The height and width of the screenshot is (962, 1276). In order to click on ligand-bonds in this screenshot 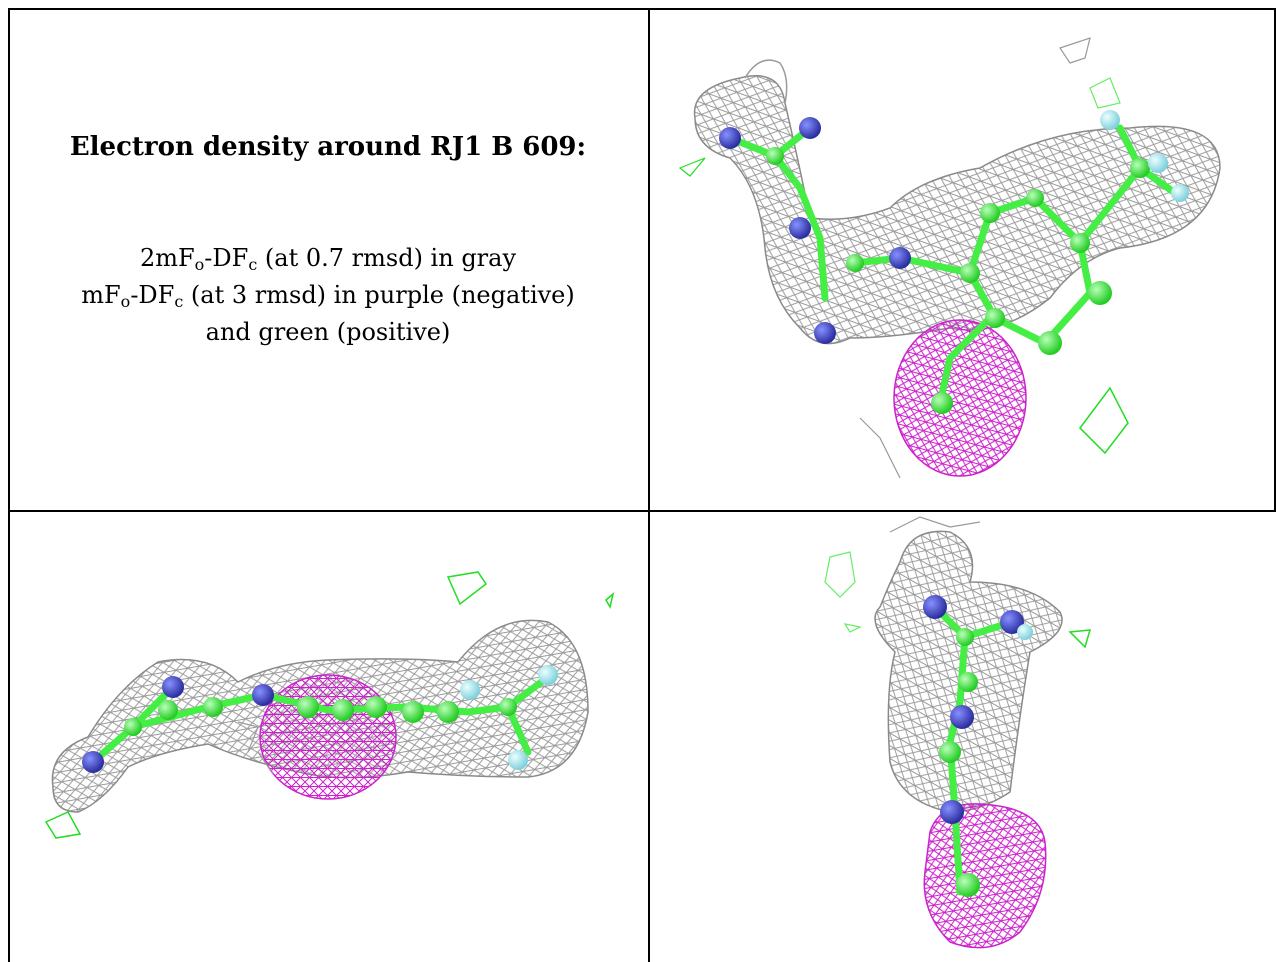, I will do `click(952, 265)`.